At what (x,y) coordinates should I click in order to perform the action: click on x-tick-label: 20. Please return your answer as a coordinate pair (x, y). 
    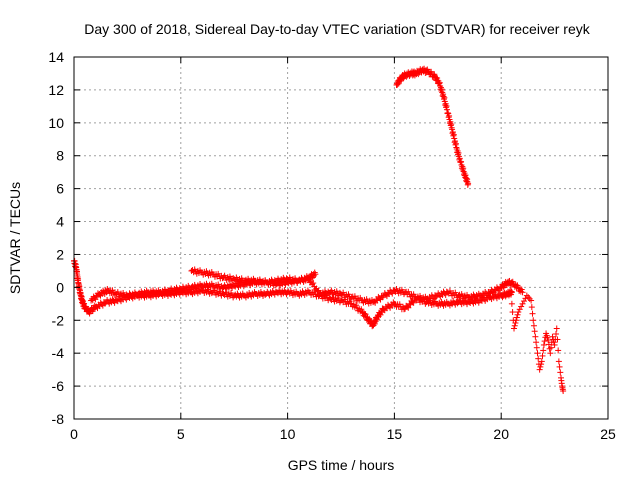
    Looking at the image, I should click on (501, 434).